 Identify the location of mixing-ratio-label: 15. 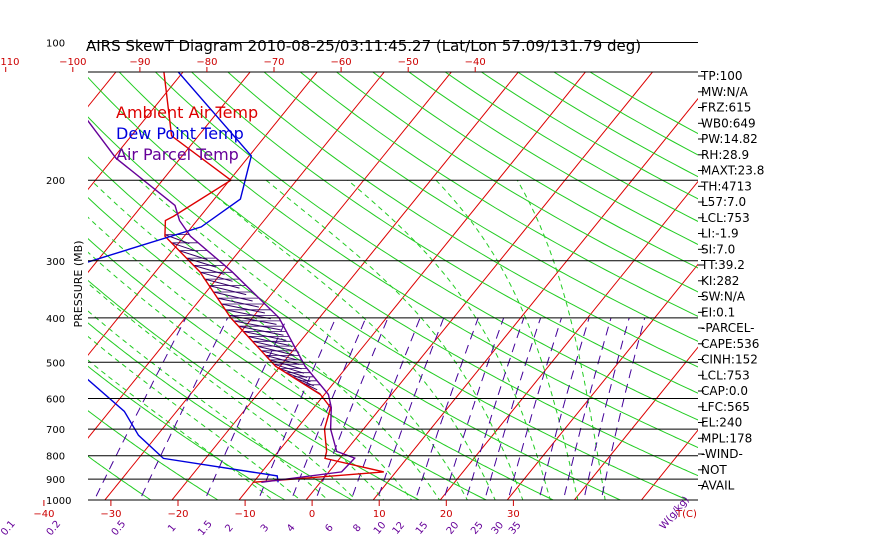
(422, 528).